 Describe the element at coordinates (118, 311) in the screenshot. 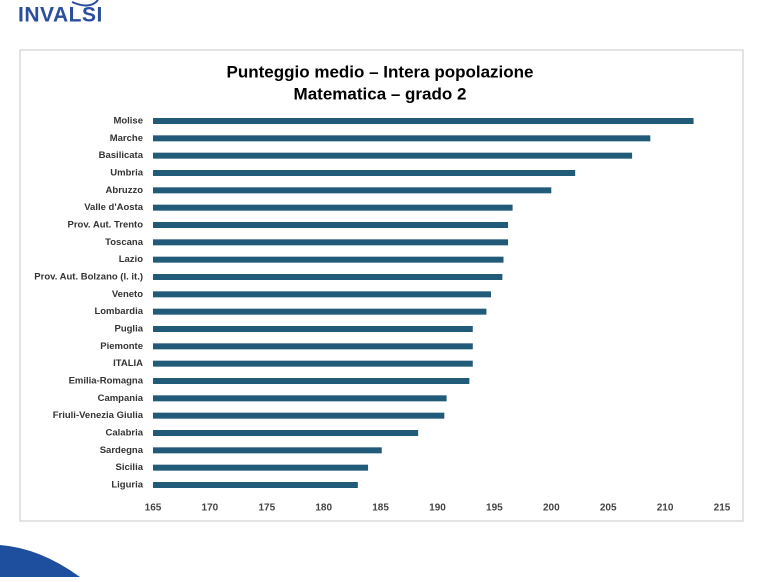

I see `y-tick-label: Lombardia` at that location.